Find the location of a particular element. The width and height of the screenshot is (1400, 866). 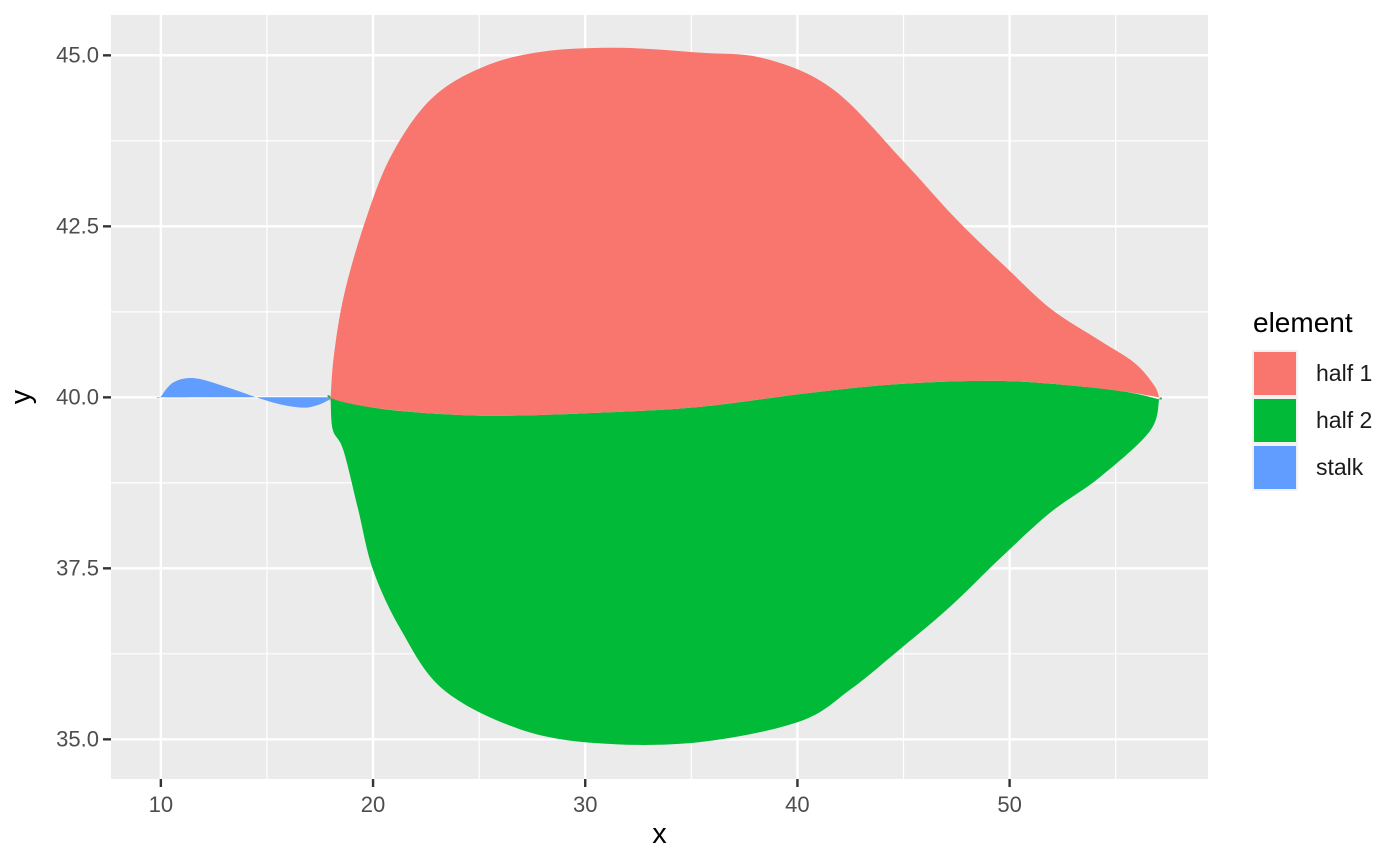

x-tick-label: 30 is located at coordinates (585, 804).